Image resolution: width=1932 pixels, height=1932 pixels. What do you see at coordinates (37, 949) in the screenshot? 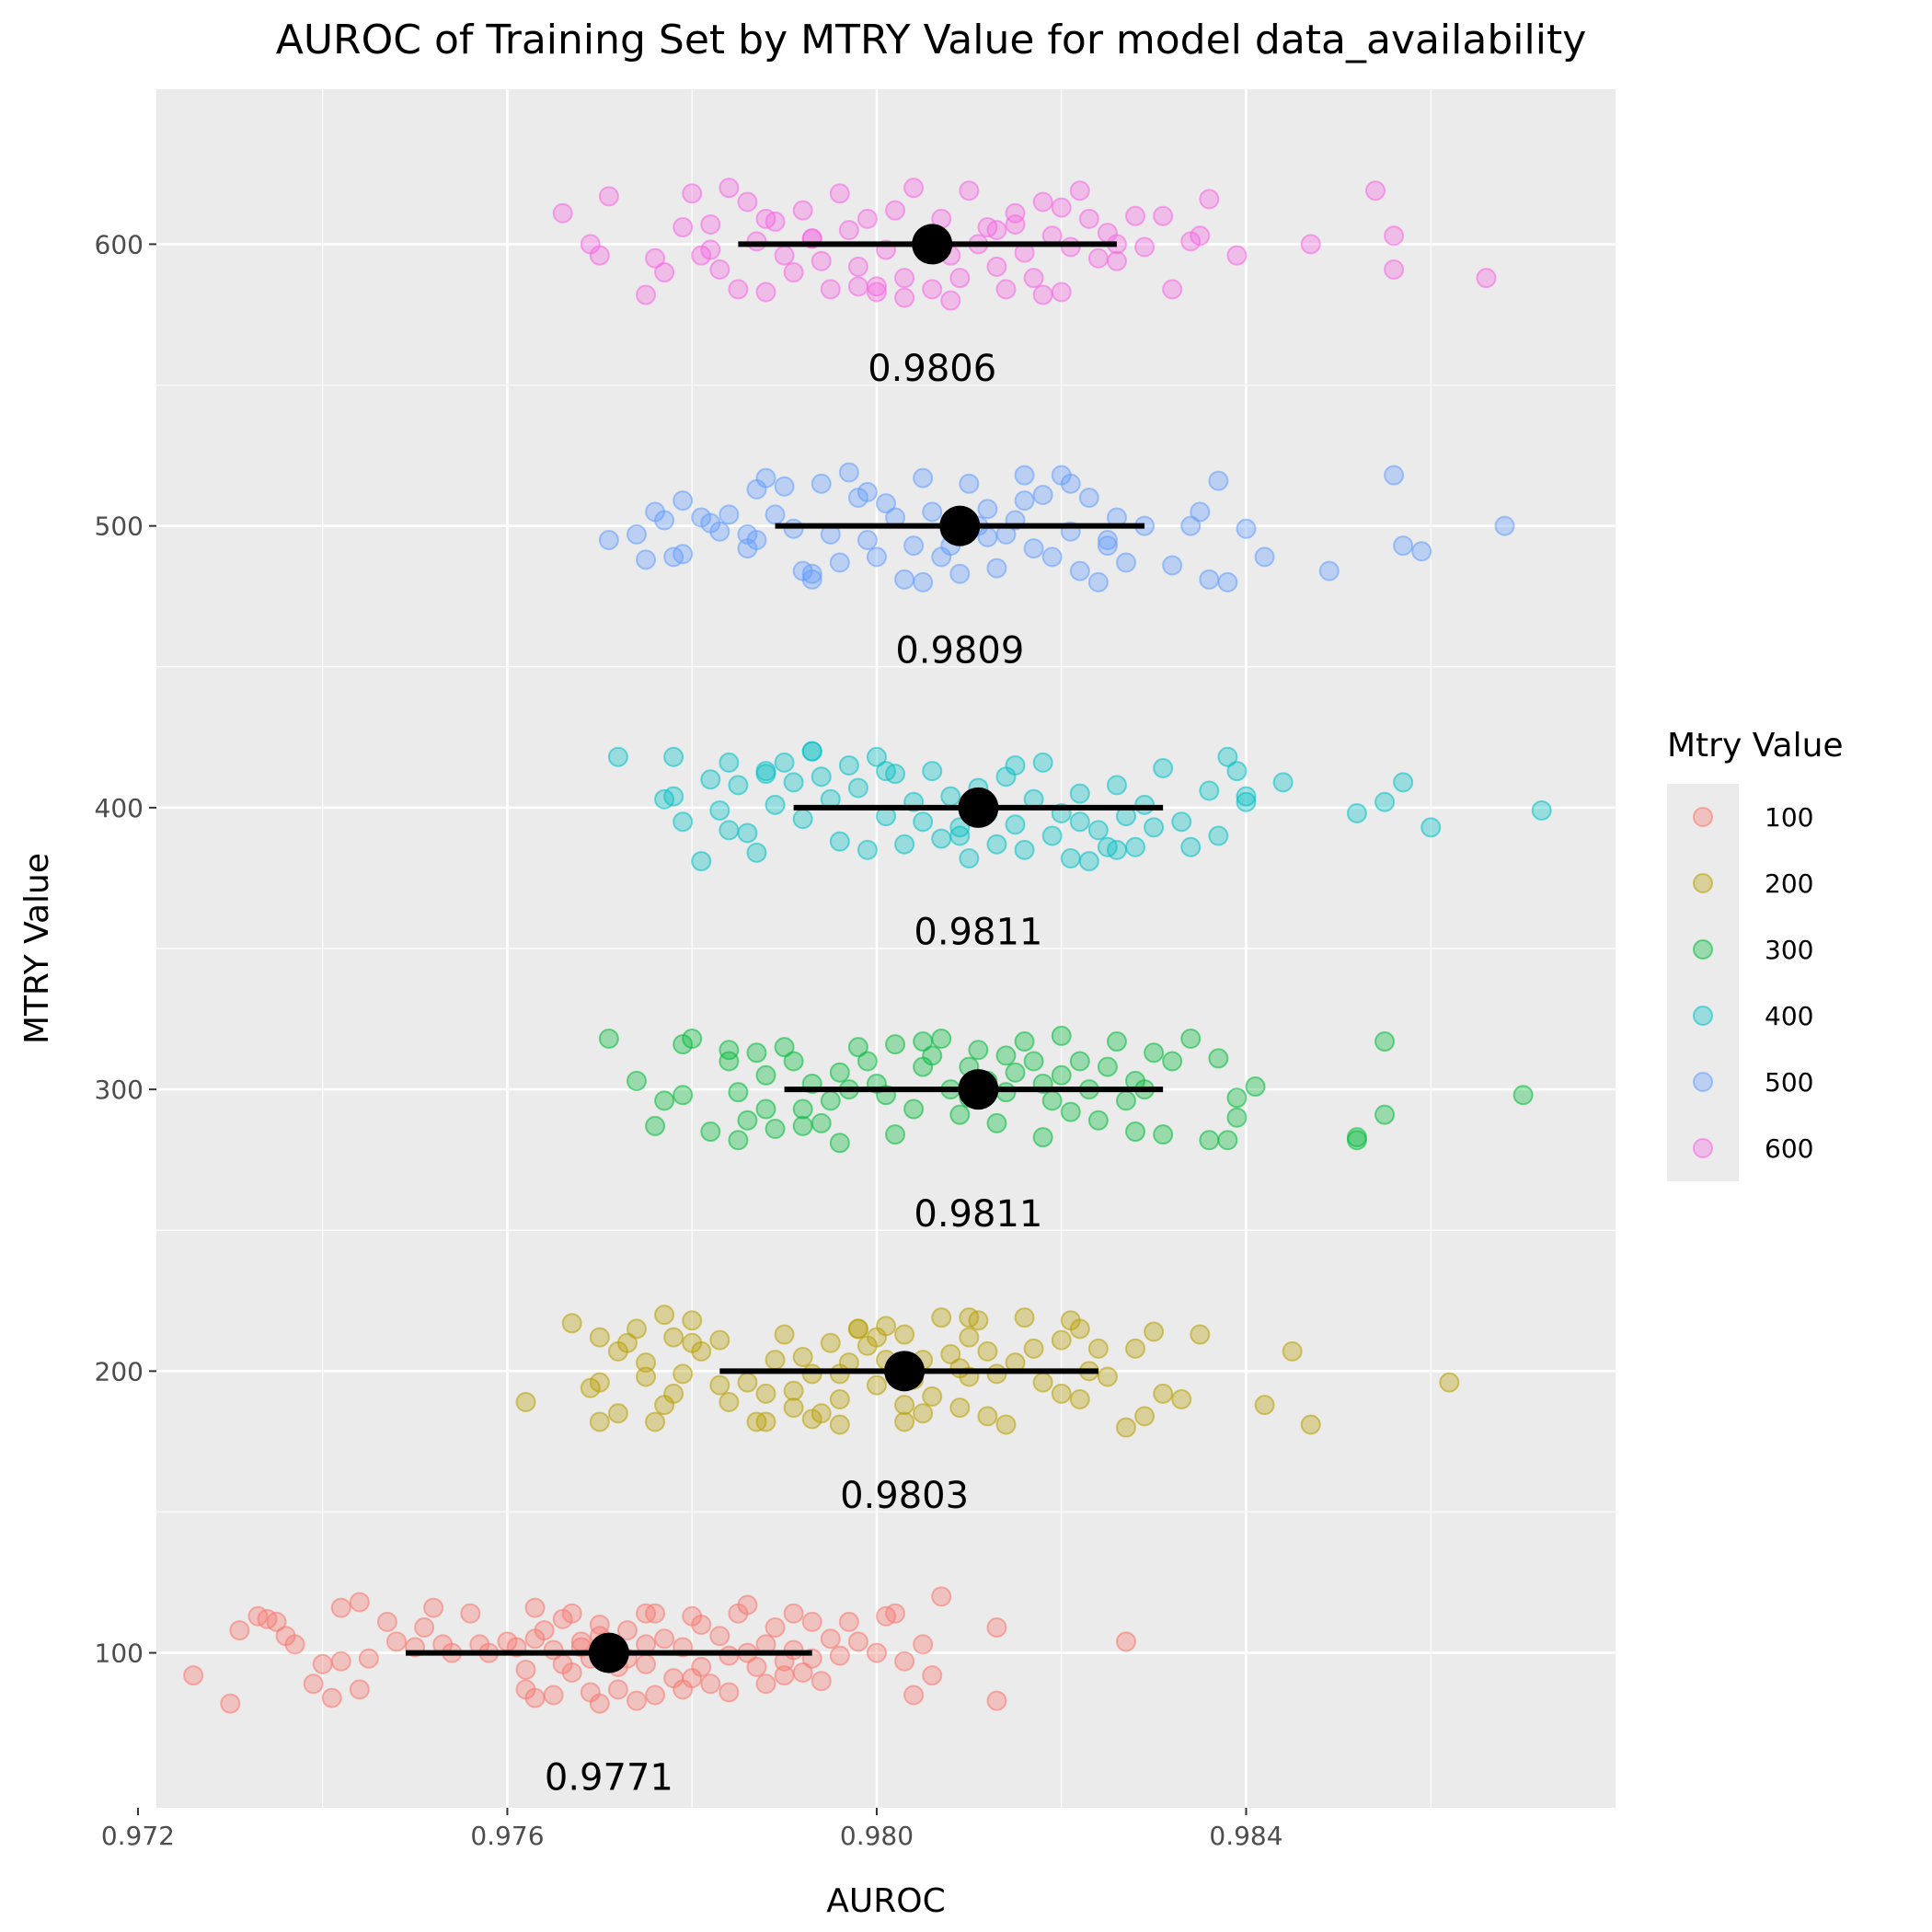
I see `y-axis-title: MTRY Value` at bounding box center [37, 949].